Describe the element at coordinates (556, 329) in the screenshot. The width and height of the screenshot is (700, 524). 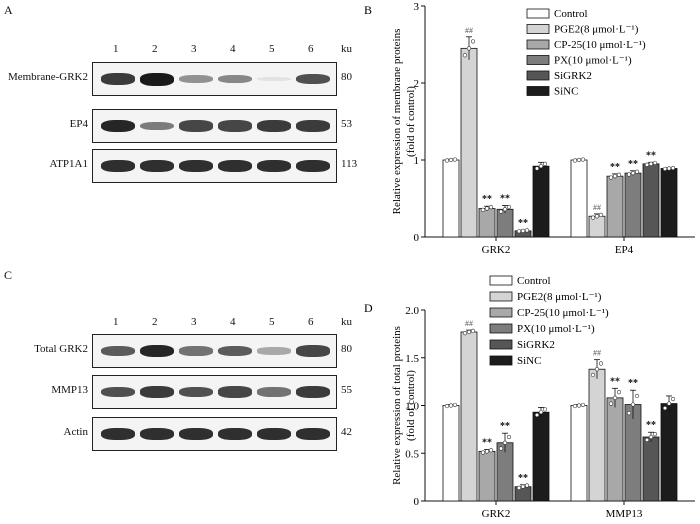
I see `legend-label: PX(10 μmol·L⁻¹)` at that location.